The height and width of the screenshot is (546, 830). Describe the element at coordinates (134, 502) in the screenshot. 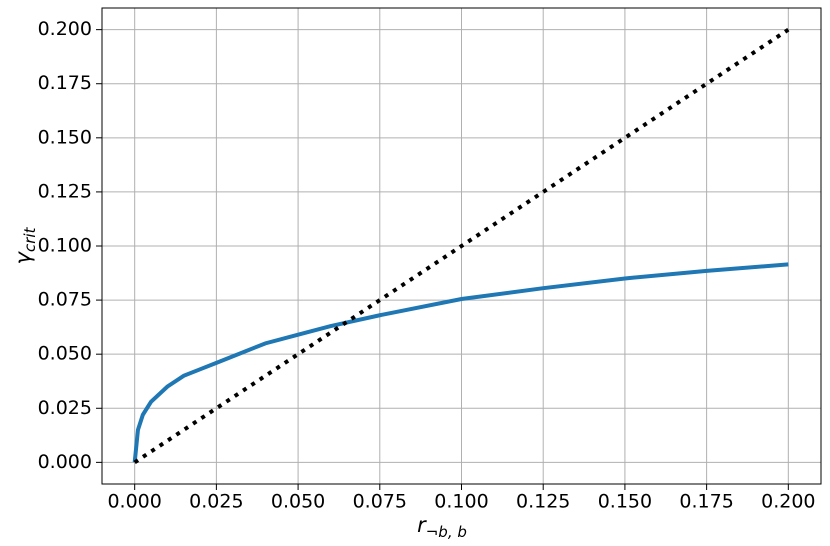

I see `x-tick-label: 0.000` at that location.